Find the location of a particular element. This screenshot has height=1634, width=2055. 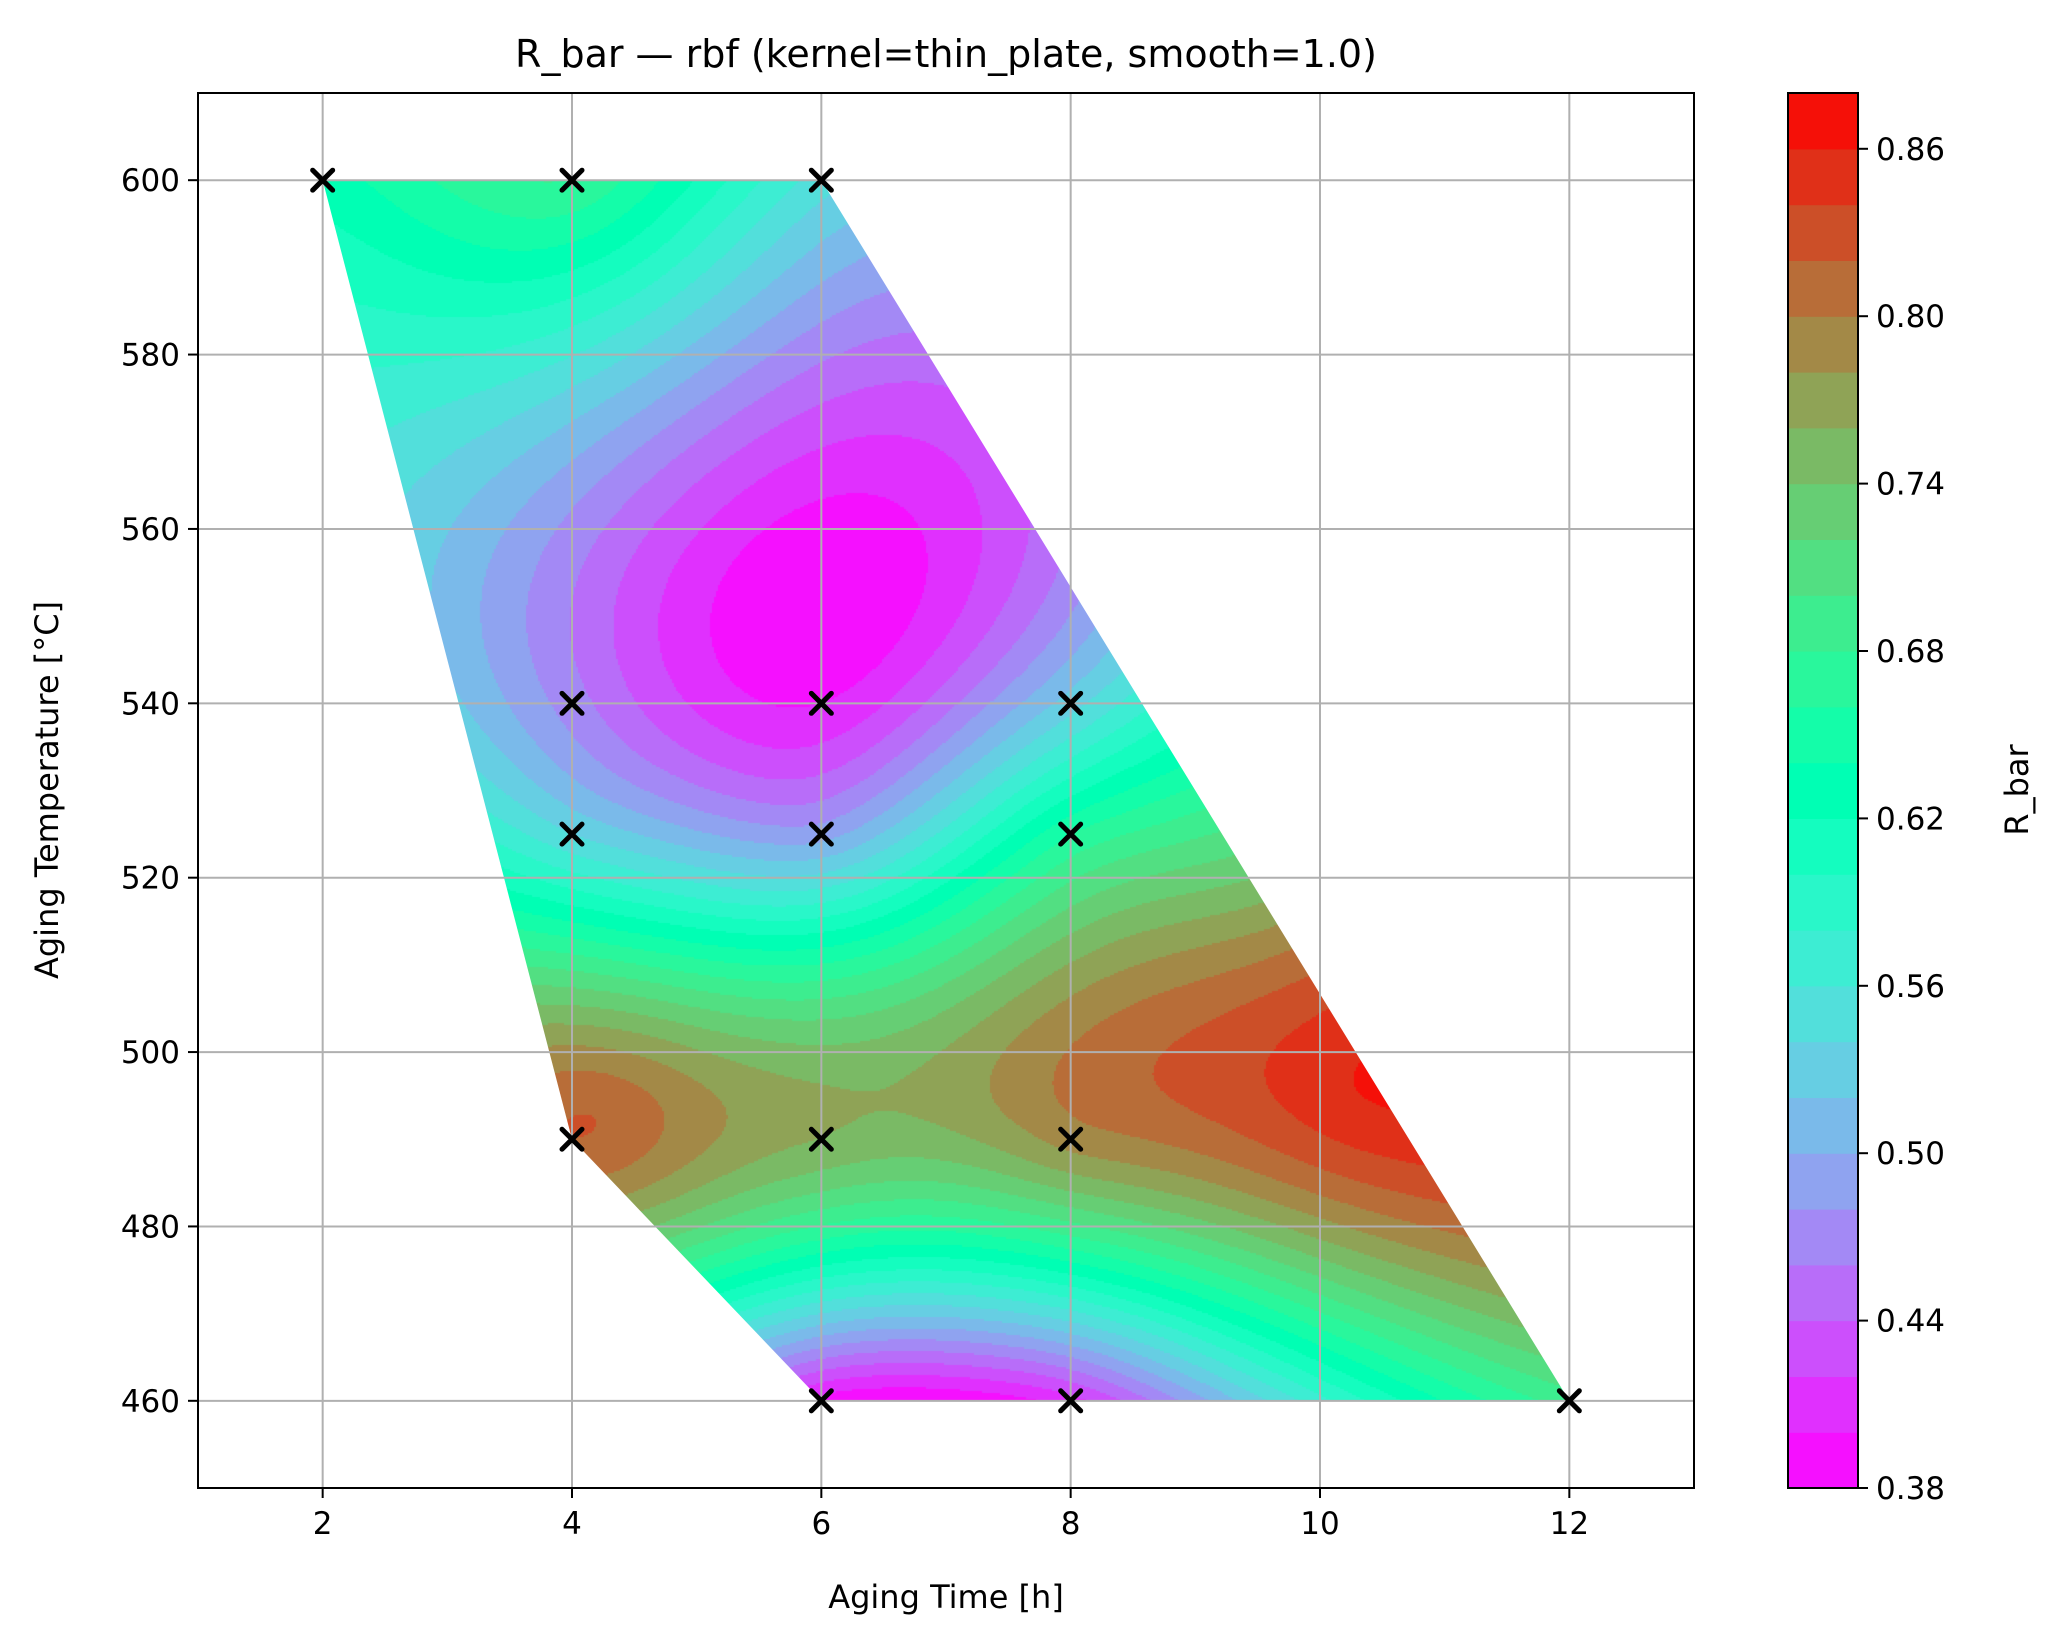

colorbar-tick-label: 0.62 is located at coordinates (1910, 819).